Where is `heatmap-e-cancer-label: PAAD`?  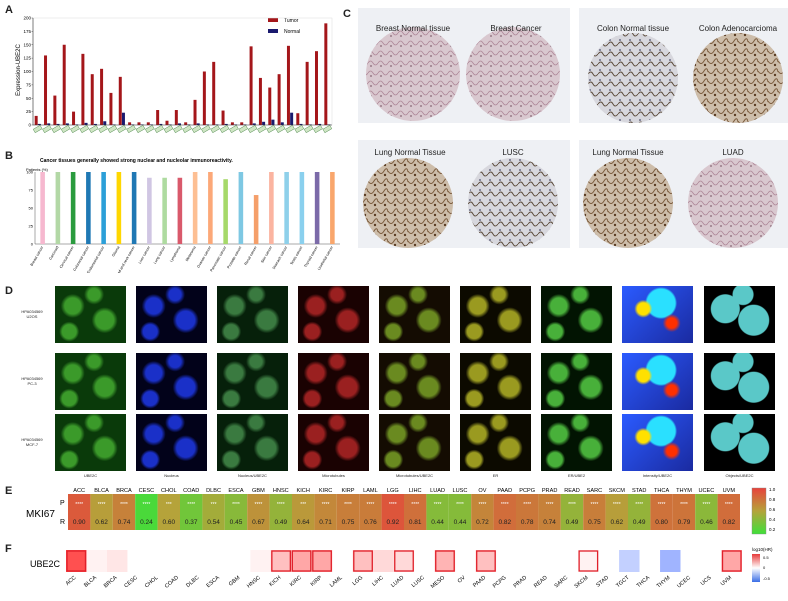 heatmap-e-cancer-label: PAAD is located at coordinates (504, 491).